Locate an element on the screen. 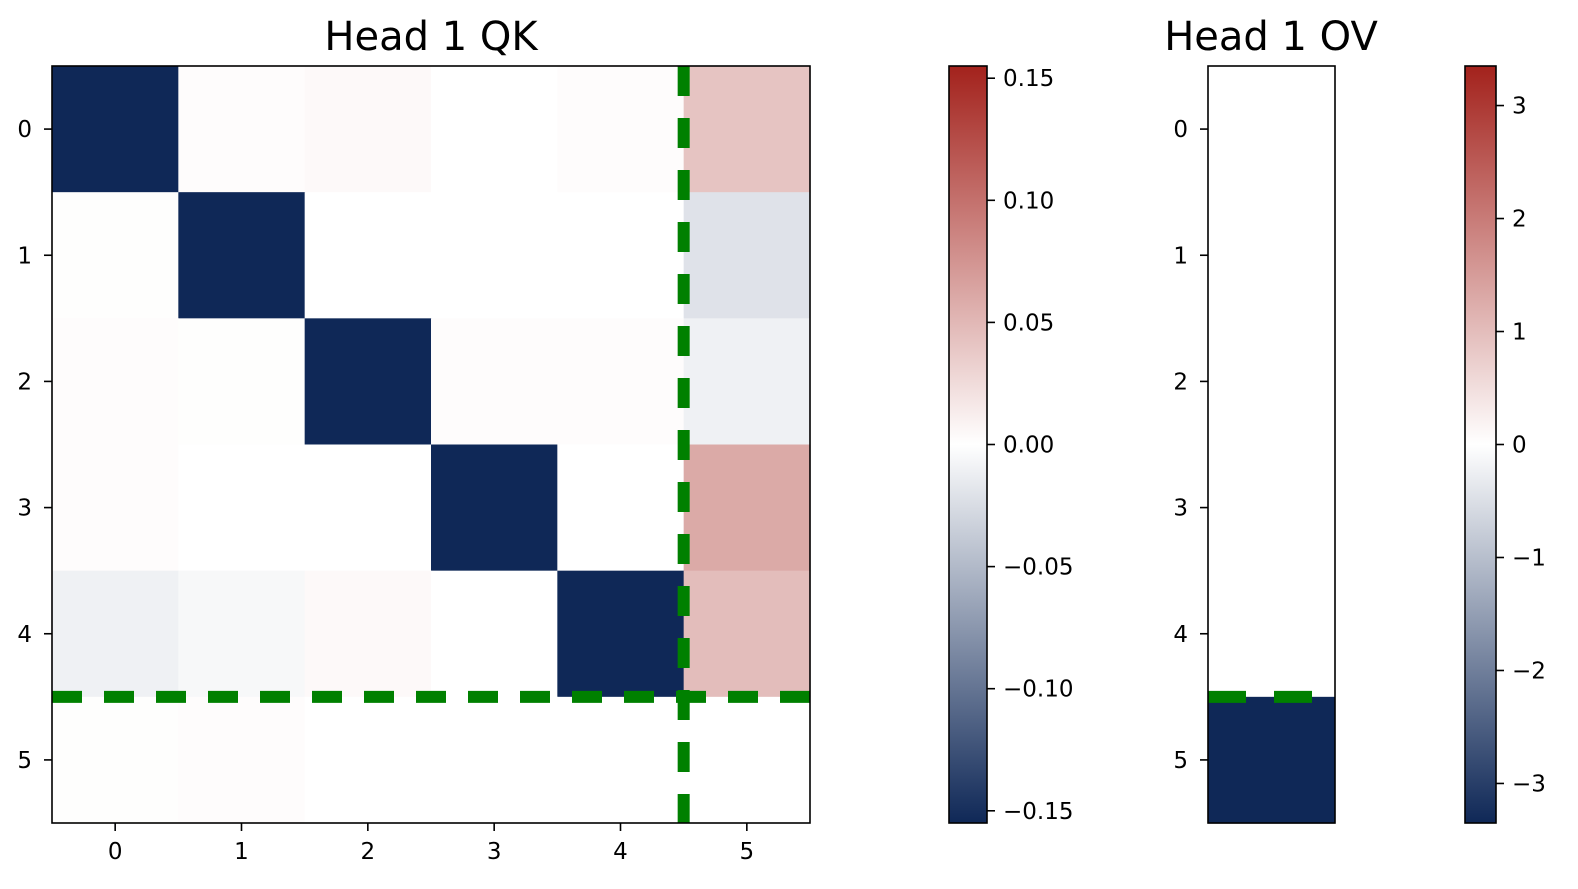 The image size is (1578, 889). qk-cbar-tick-label: 0.00 is located at coordinates (1028, 446).